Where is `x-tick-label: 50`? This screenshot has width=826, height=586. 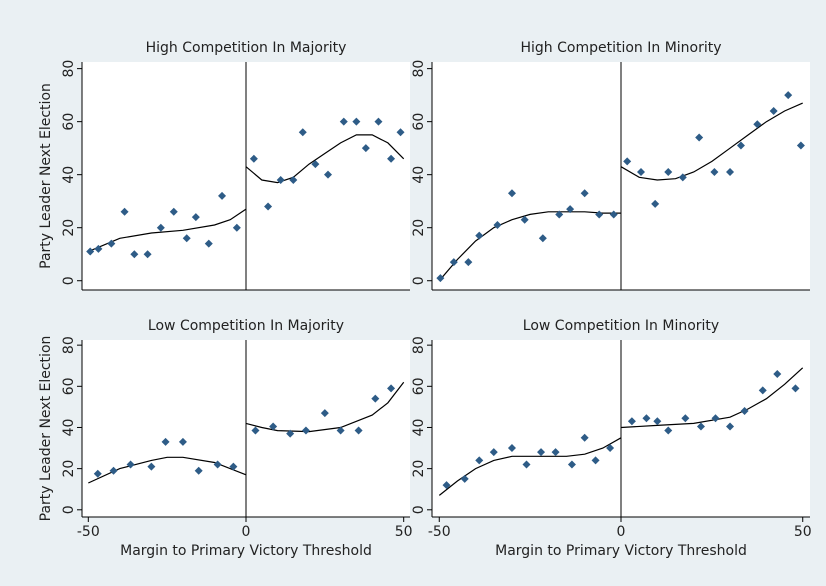
x-tick-label: 50 is located at coordinates (803, 532).